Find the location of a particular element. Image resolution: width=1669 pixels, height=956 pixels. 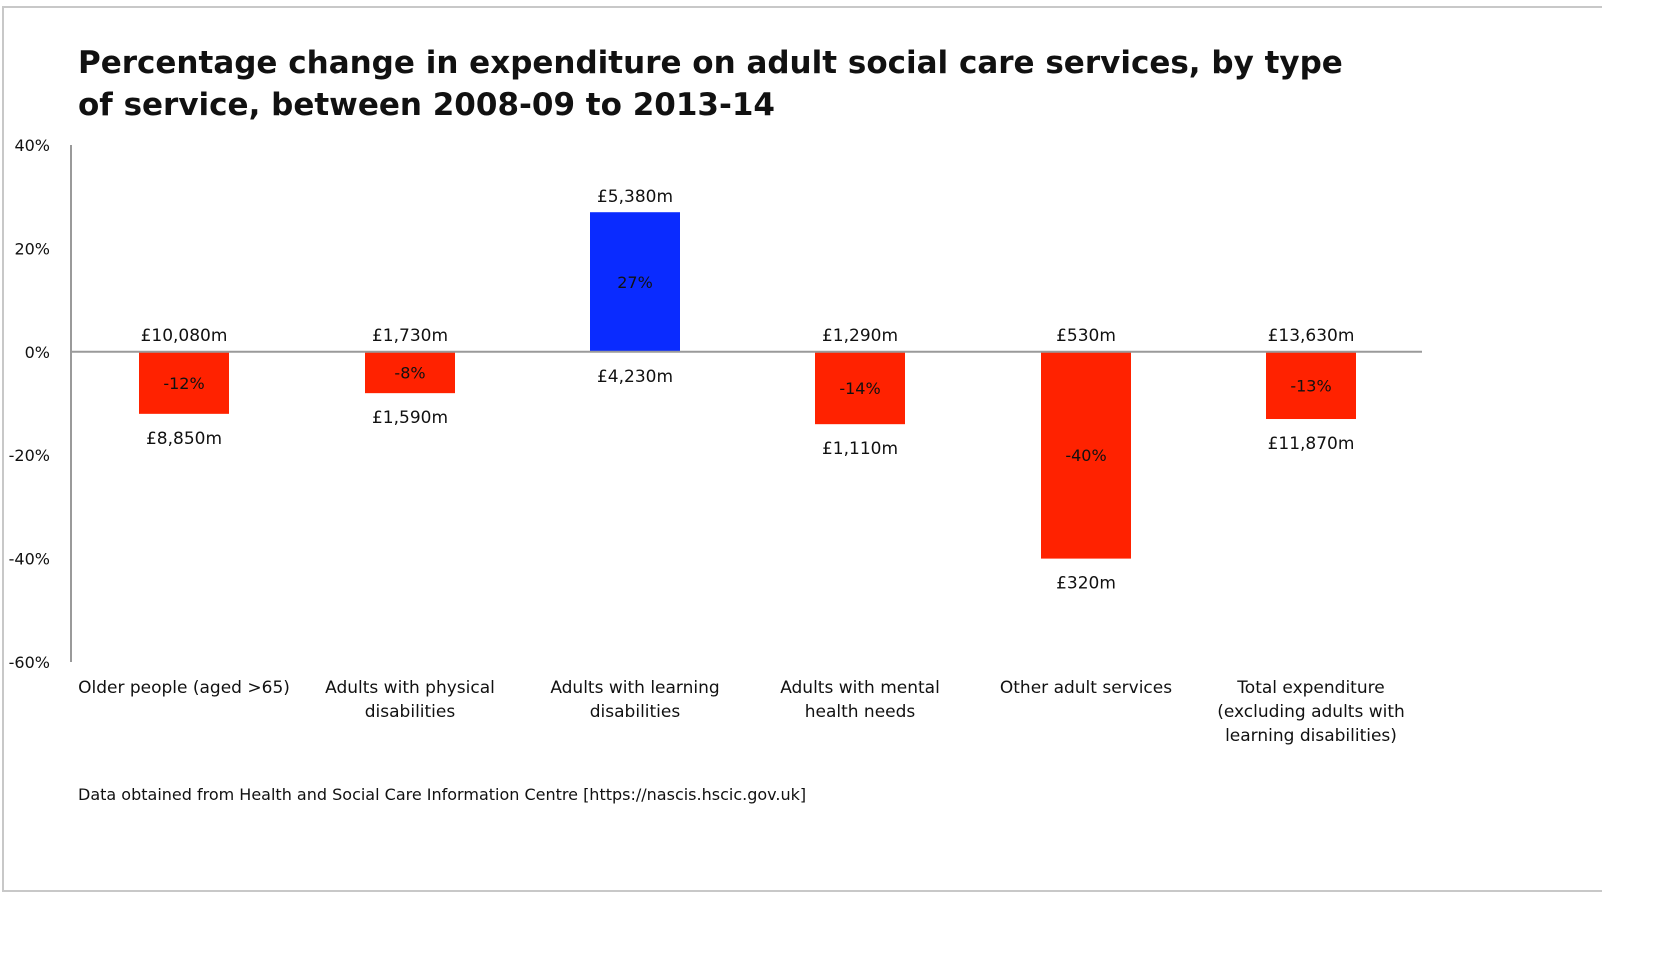

expenditure-2013-14-label: £8,850m is located at coordinates (184, 439).